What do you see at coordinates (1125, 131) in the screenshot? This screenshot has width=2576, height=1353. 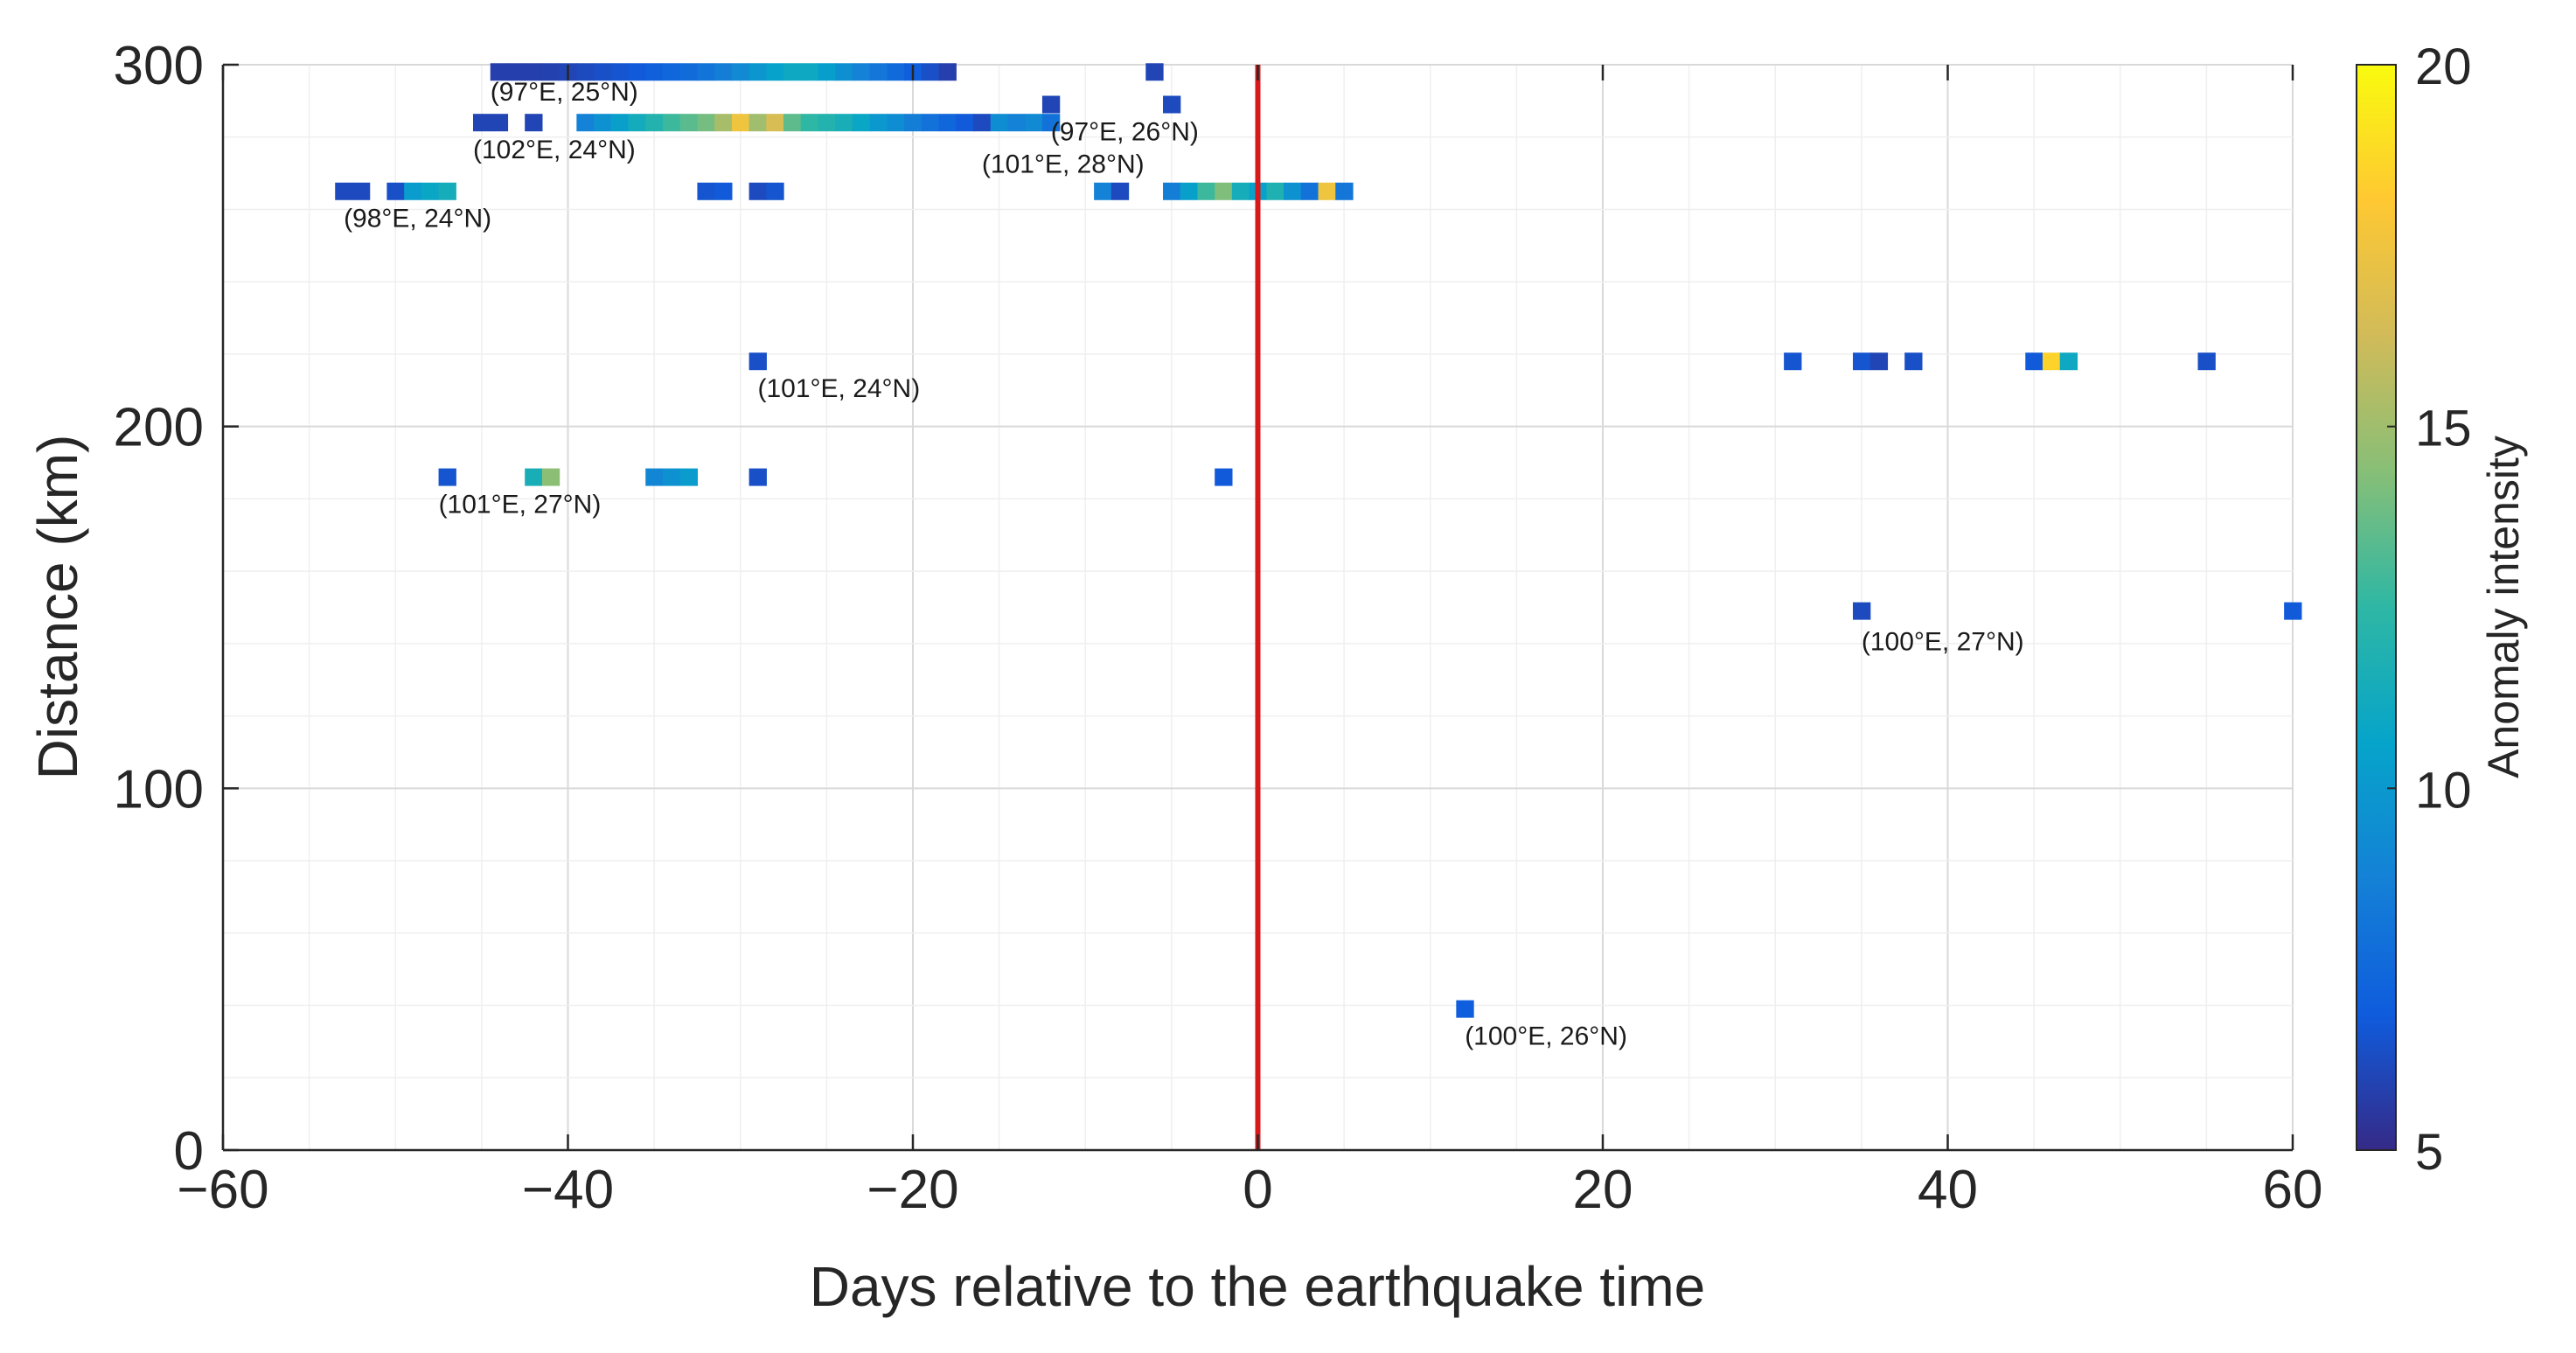 I see `location-label: (97°E, 26°N)` at bounding box center [1125, 131].